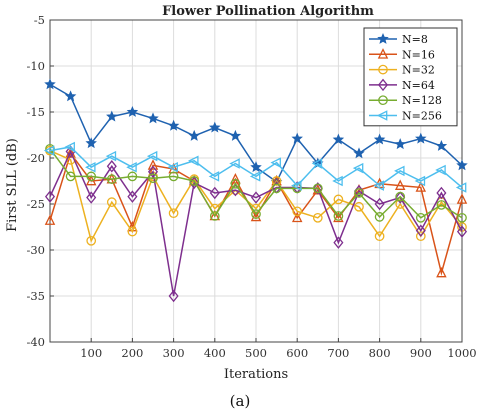 The height and width of the screenshot is (417, 480). What do you see at coordinates (398, 39) in the screenshot?
I see `legend-item-n8: N=8` at bounding box center [398, 39].